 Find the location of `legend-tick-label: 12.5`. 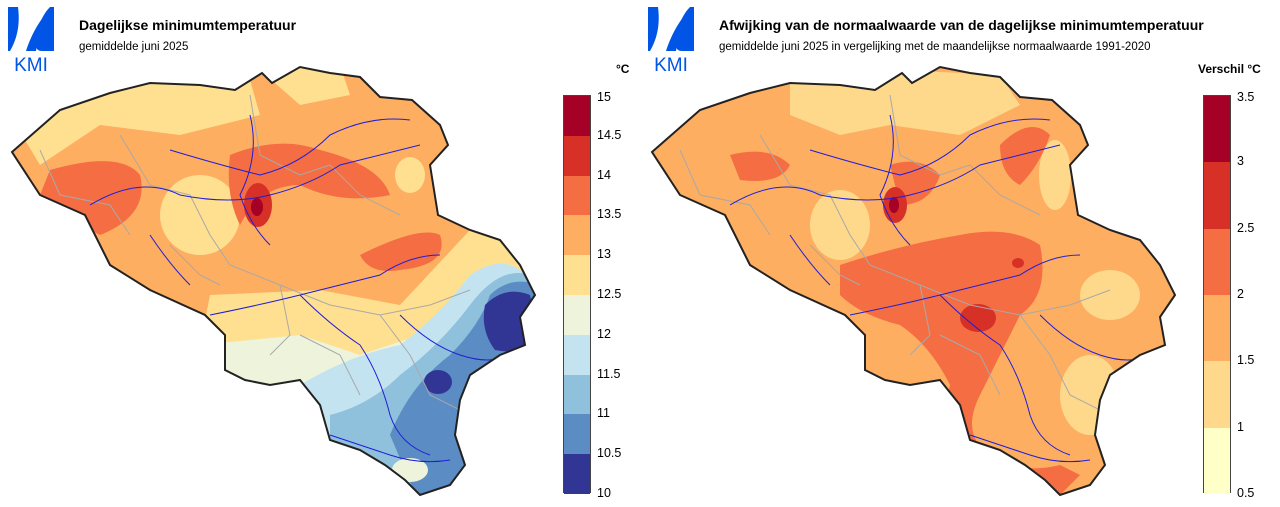

legend-tick-label: 12.5 is located at coordinates (609, 294).